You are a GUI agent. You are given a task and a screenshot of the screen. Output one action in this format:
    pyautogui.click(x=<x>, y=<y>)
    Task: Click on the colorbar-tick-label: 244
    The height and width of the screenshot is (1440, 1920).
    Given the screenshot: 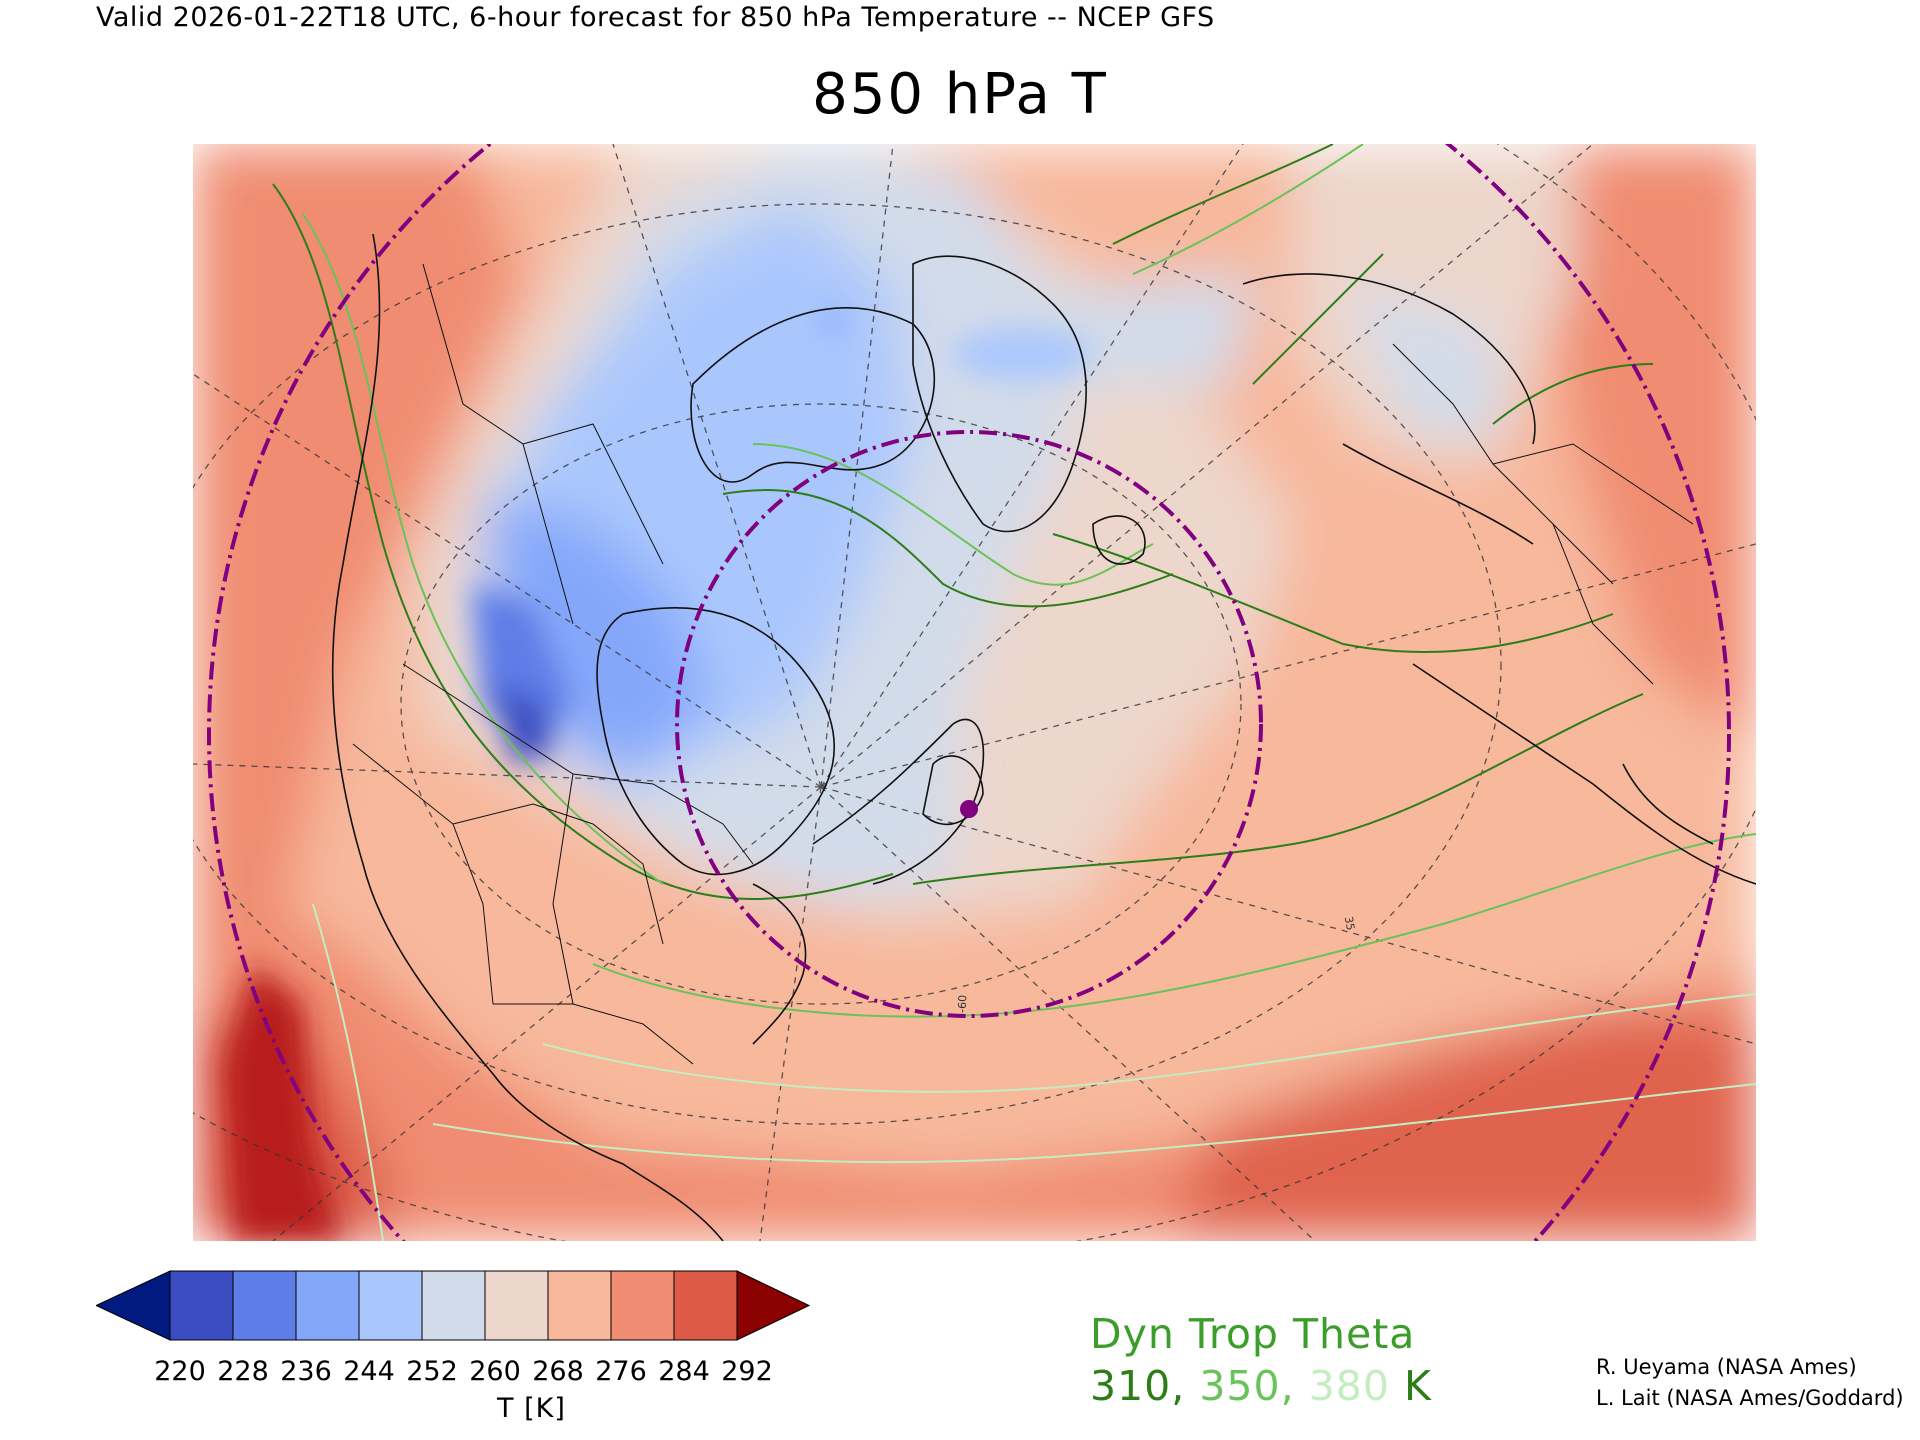 What is the action you would take?
    pyautogui.click(x=369, y=1371)
    